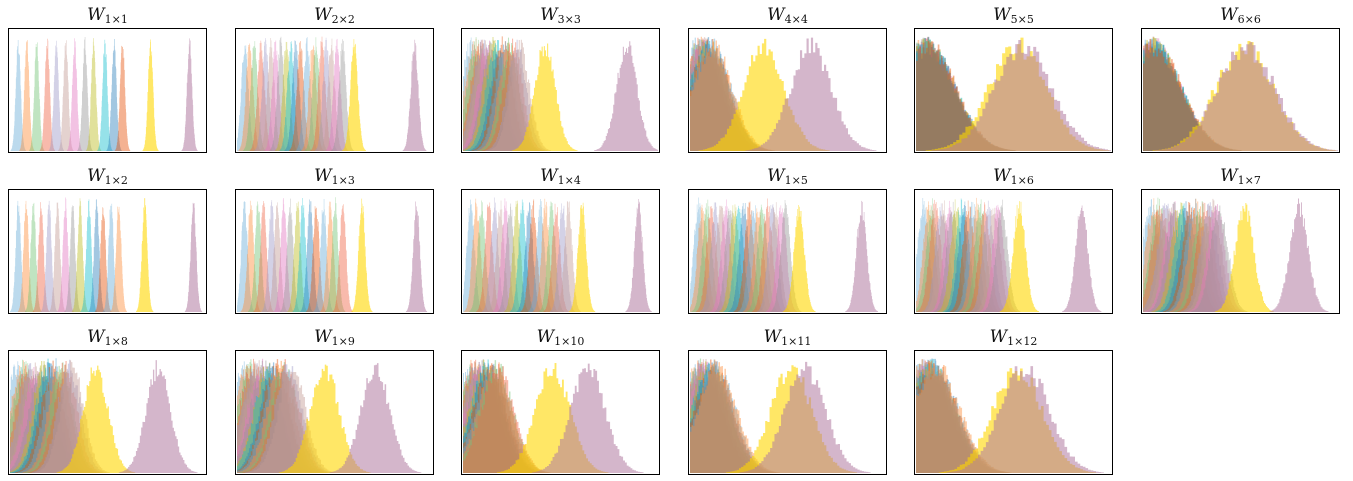 Image resolution: width=1353 pixels, height=481 pixels. I want to click on subplot-3x3: W3×3, so click(560, 78).